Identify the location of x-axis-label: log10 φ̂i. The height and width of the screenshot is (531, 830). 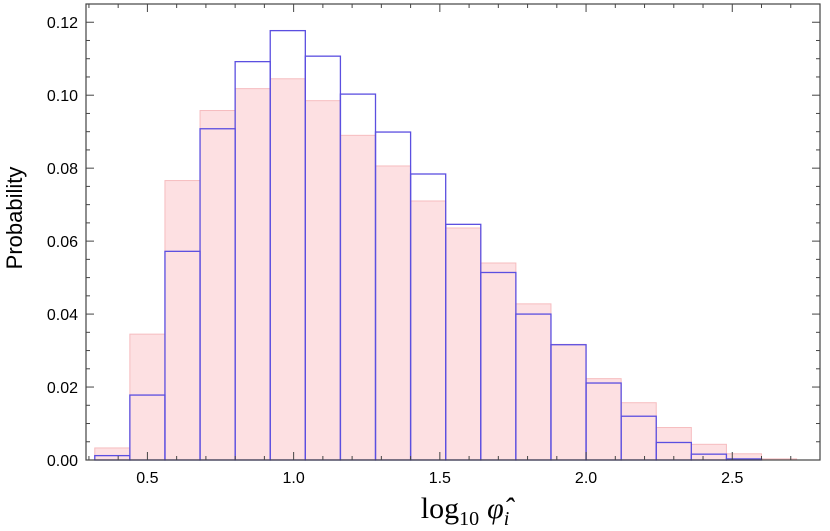
(468, 511).